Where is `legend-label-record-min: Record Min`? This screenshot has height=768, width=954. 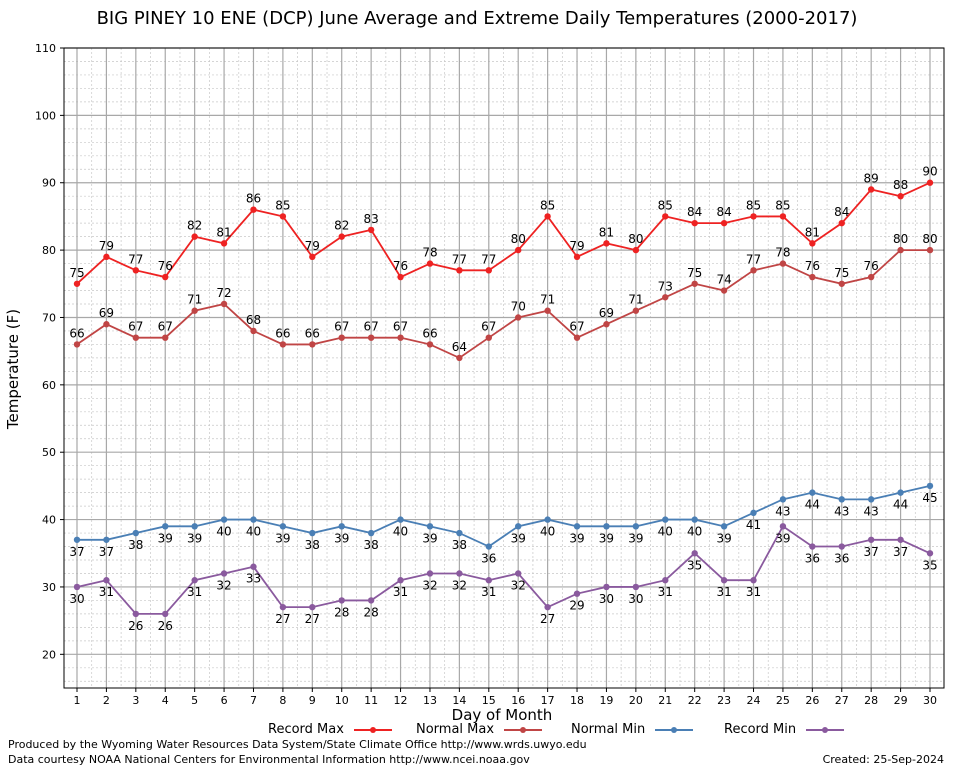 legend-label-record-min: Record Min is located at coordinates (760, 729).